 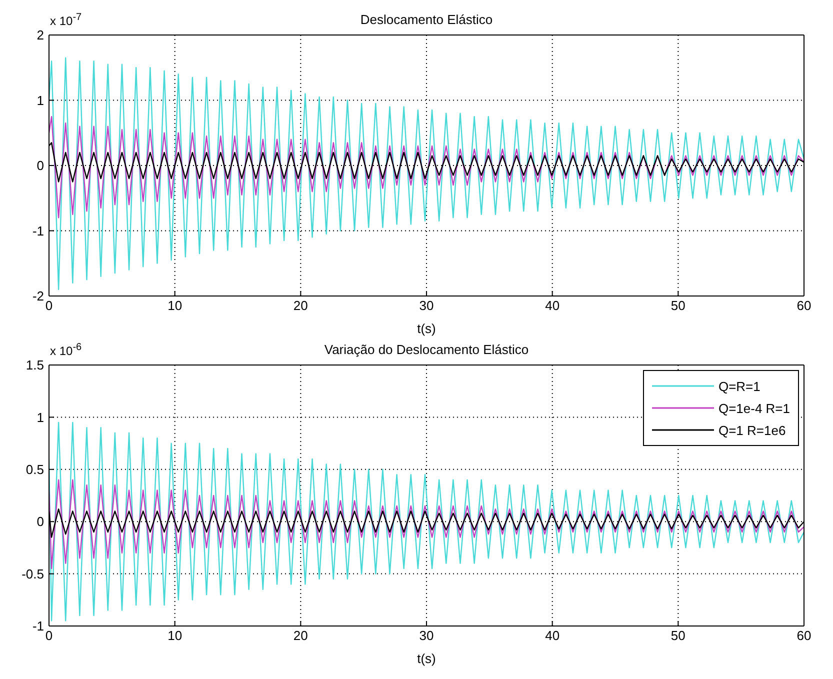 What do you see at coordinates (426, 349) in the screenshot?
I see `chart-title: Variação do Deslocamento Elástico` at bounding box center [426, 349].